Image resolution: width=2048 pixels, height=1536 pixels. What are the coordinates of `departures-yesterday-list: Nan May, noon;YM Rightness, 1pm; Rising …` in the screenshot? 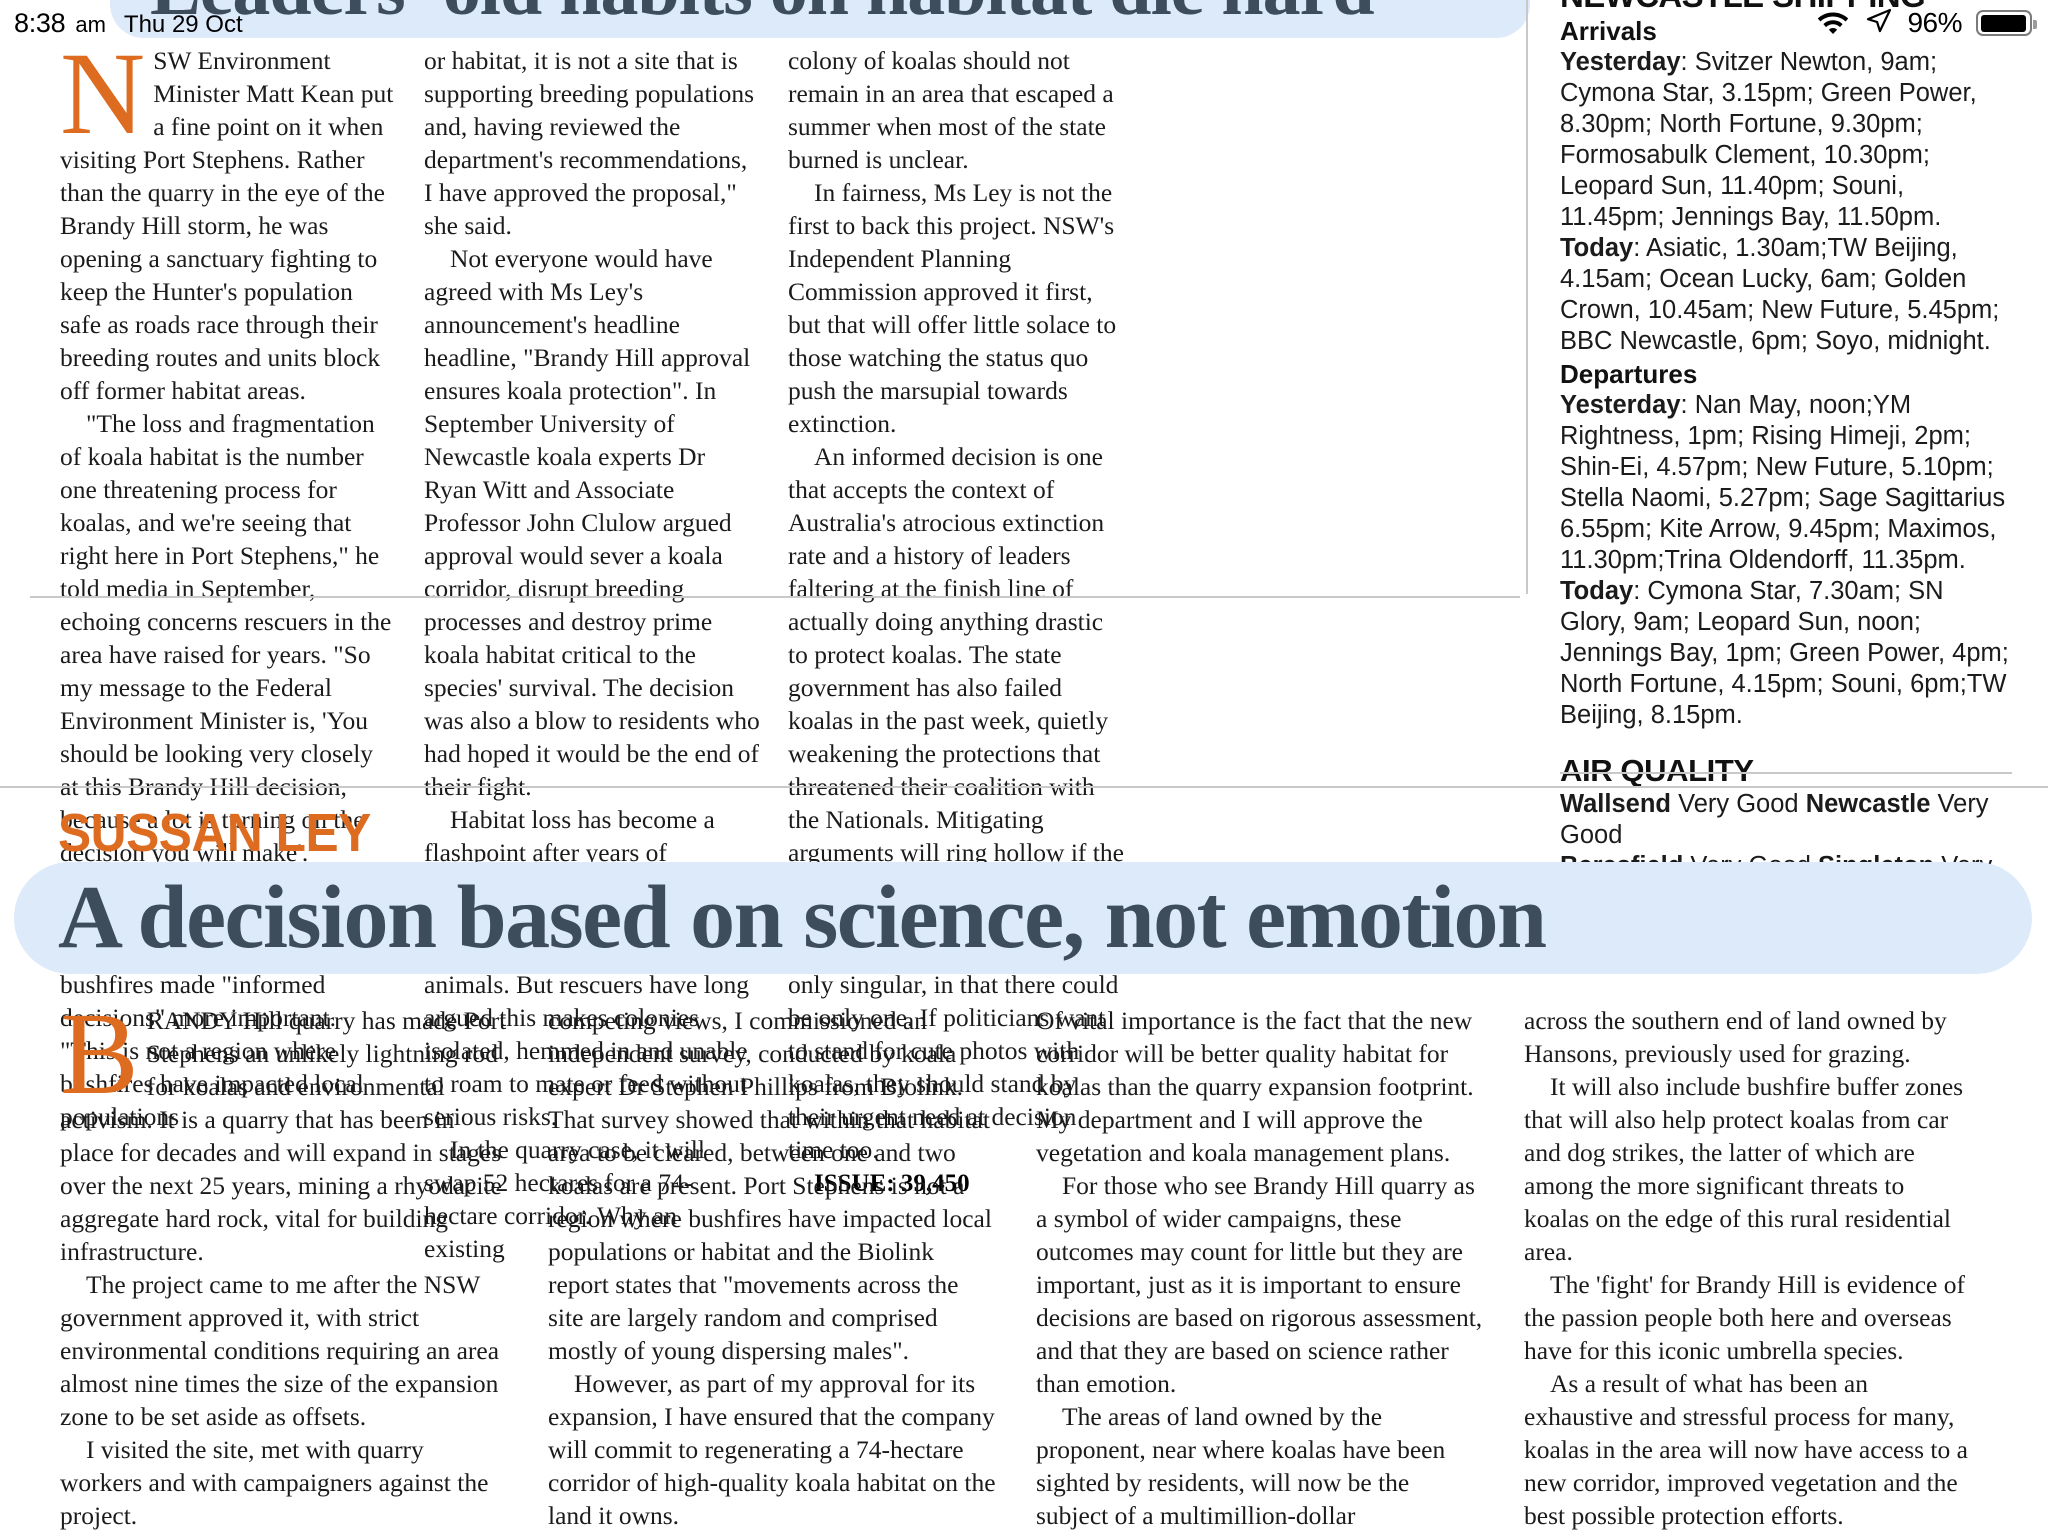 It's located at (1783, 482).